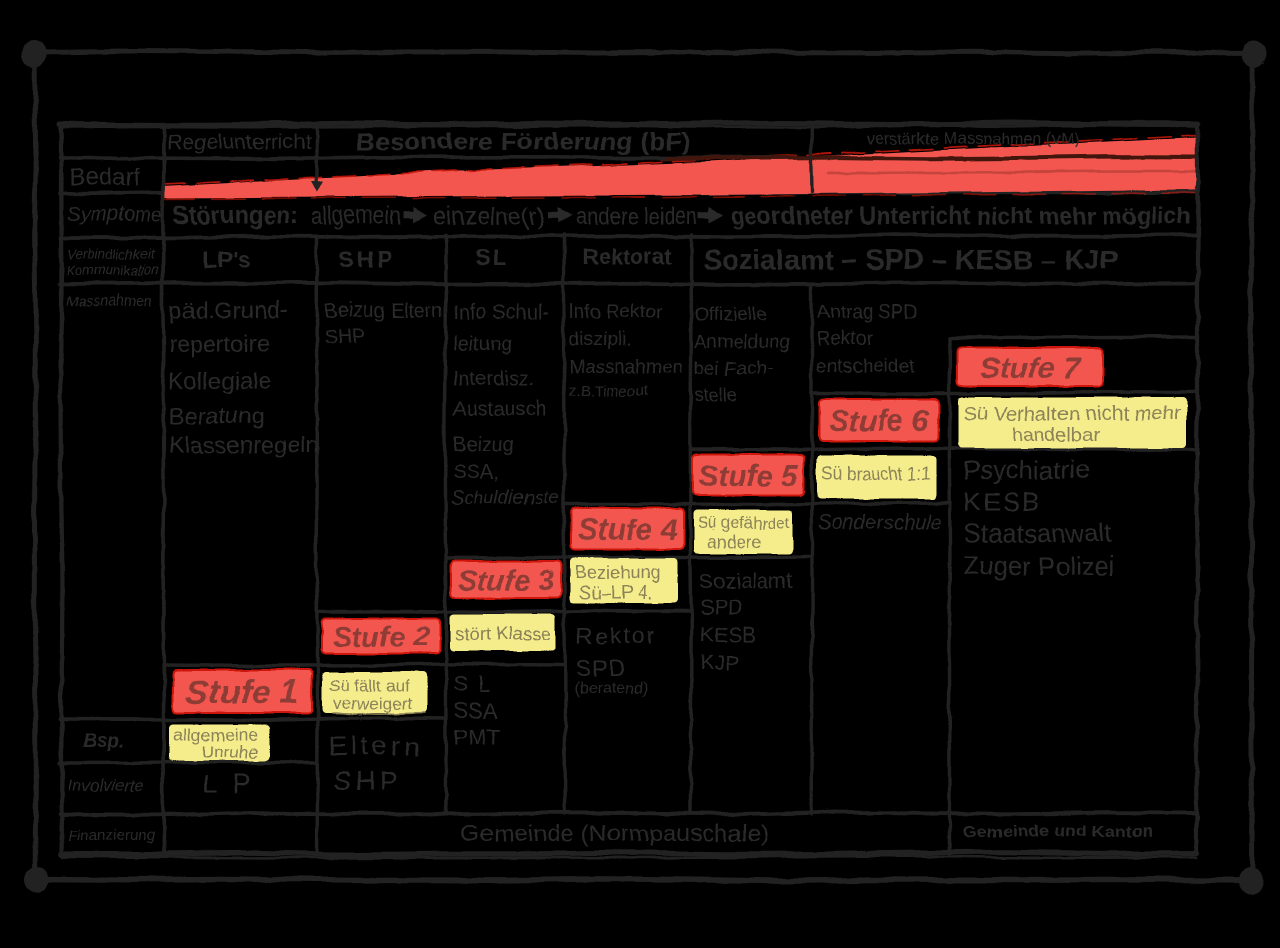  What do you see at coordinates (482, 444) in the screenshot?
I see `svg-text: Beizug` at bounding box center [482, 444].